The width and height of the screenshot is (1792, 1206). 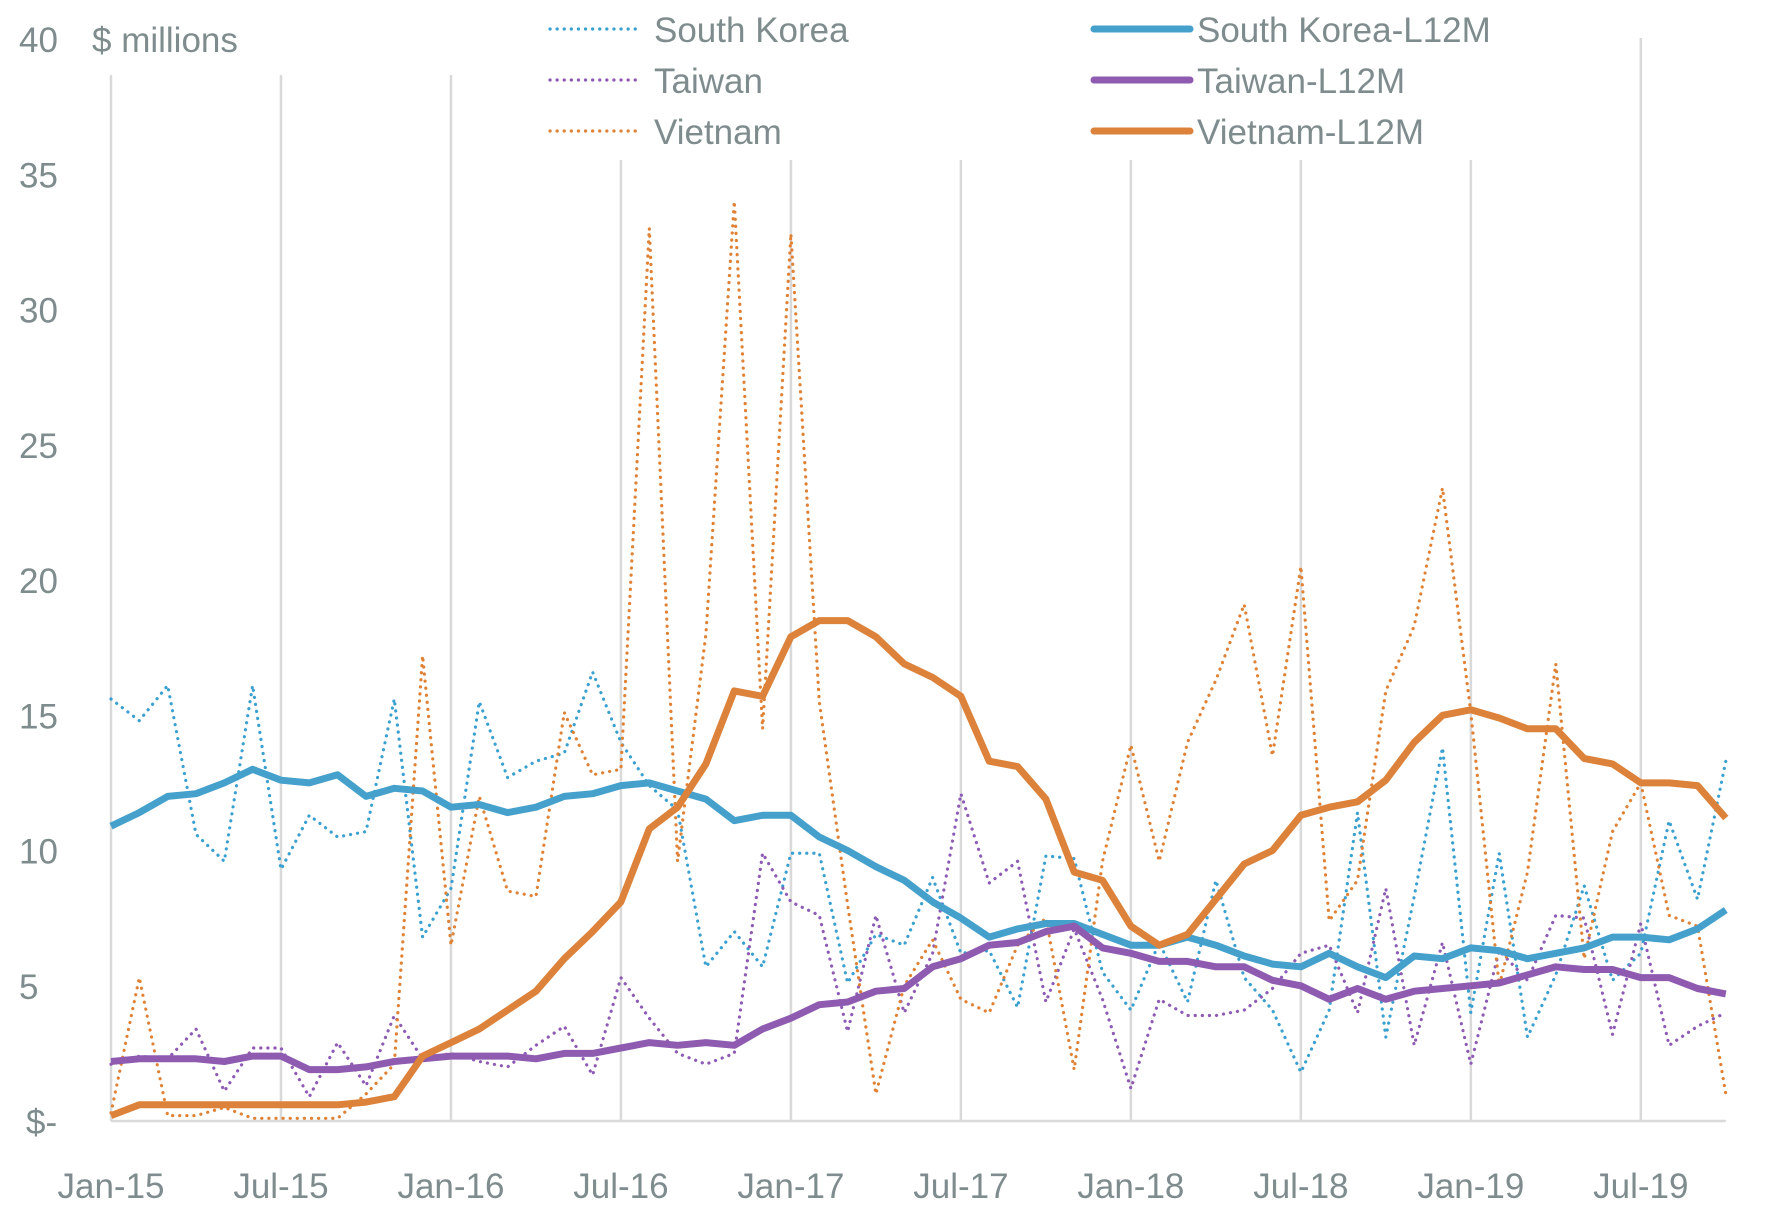 I want to click on legend-item-taiwan-l12m: Taiwan-L12M, so click(x=1247, y=81).